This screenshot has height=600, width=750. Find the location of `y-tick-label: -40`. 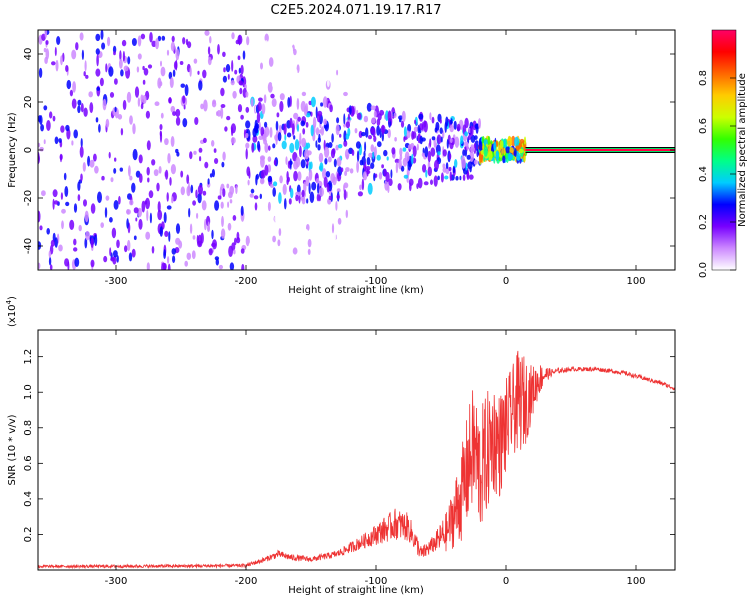

y-tick-label: -40 is located at coordinates (28, 246).